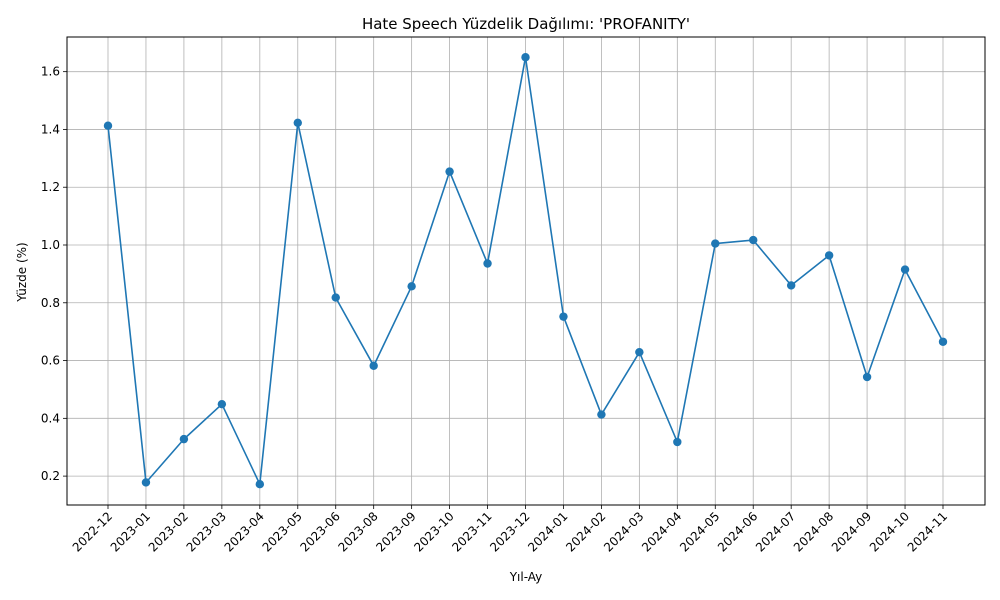 This screenshot has width=1000, height=600. What do you see at coordinates (22, 272) in the screenshot?
I see `y-axis-title: Yüzde (%)` at bounding box center [22, 272].